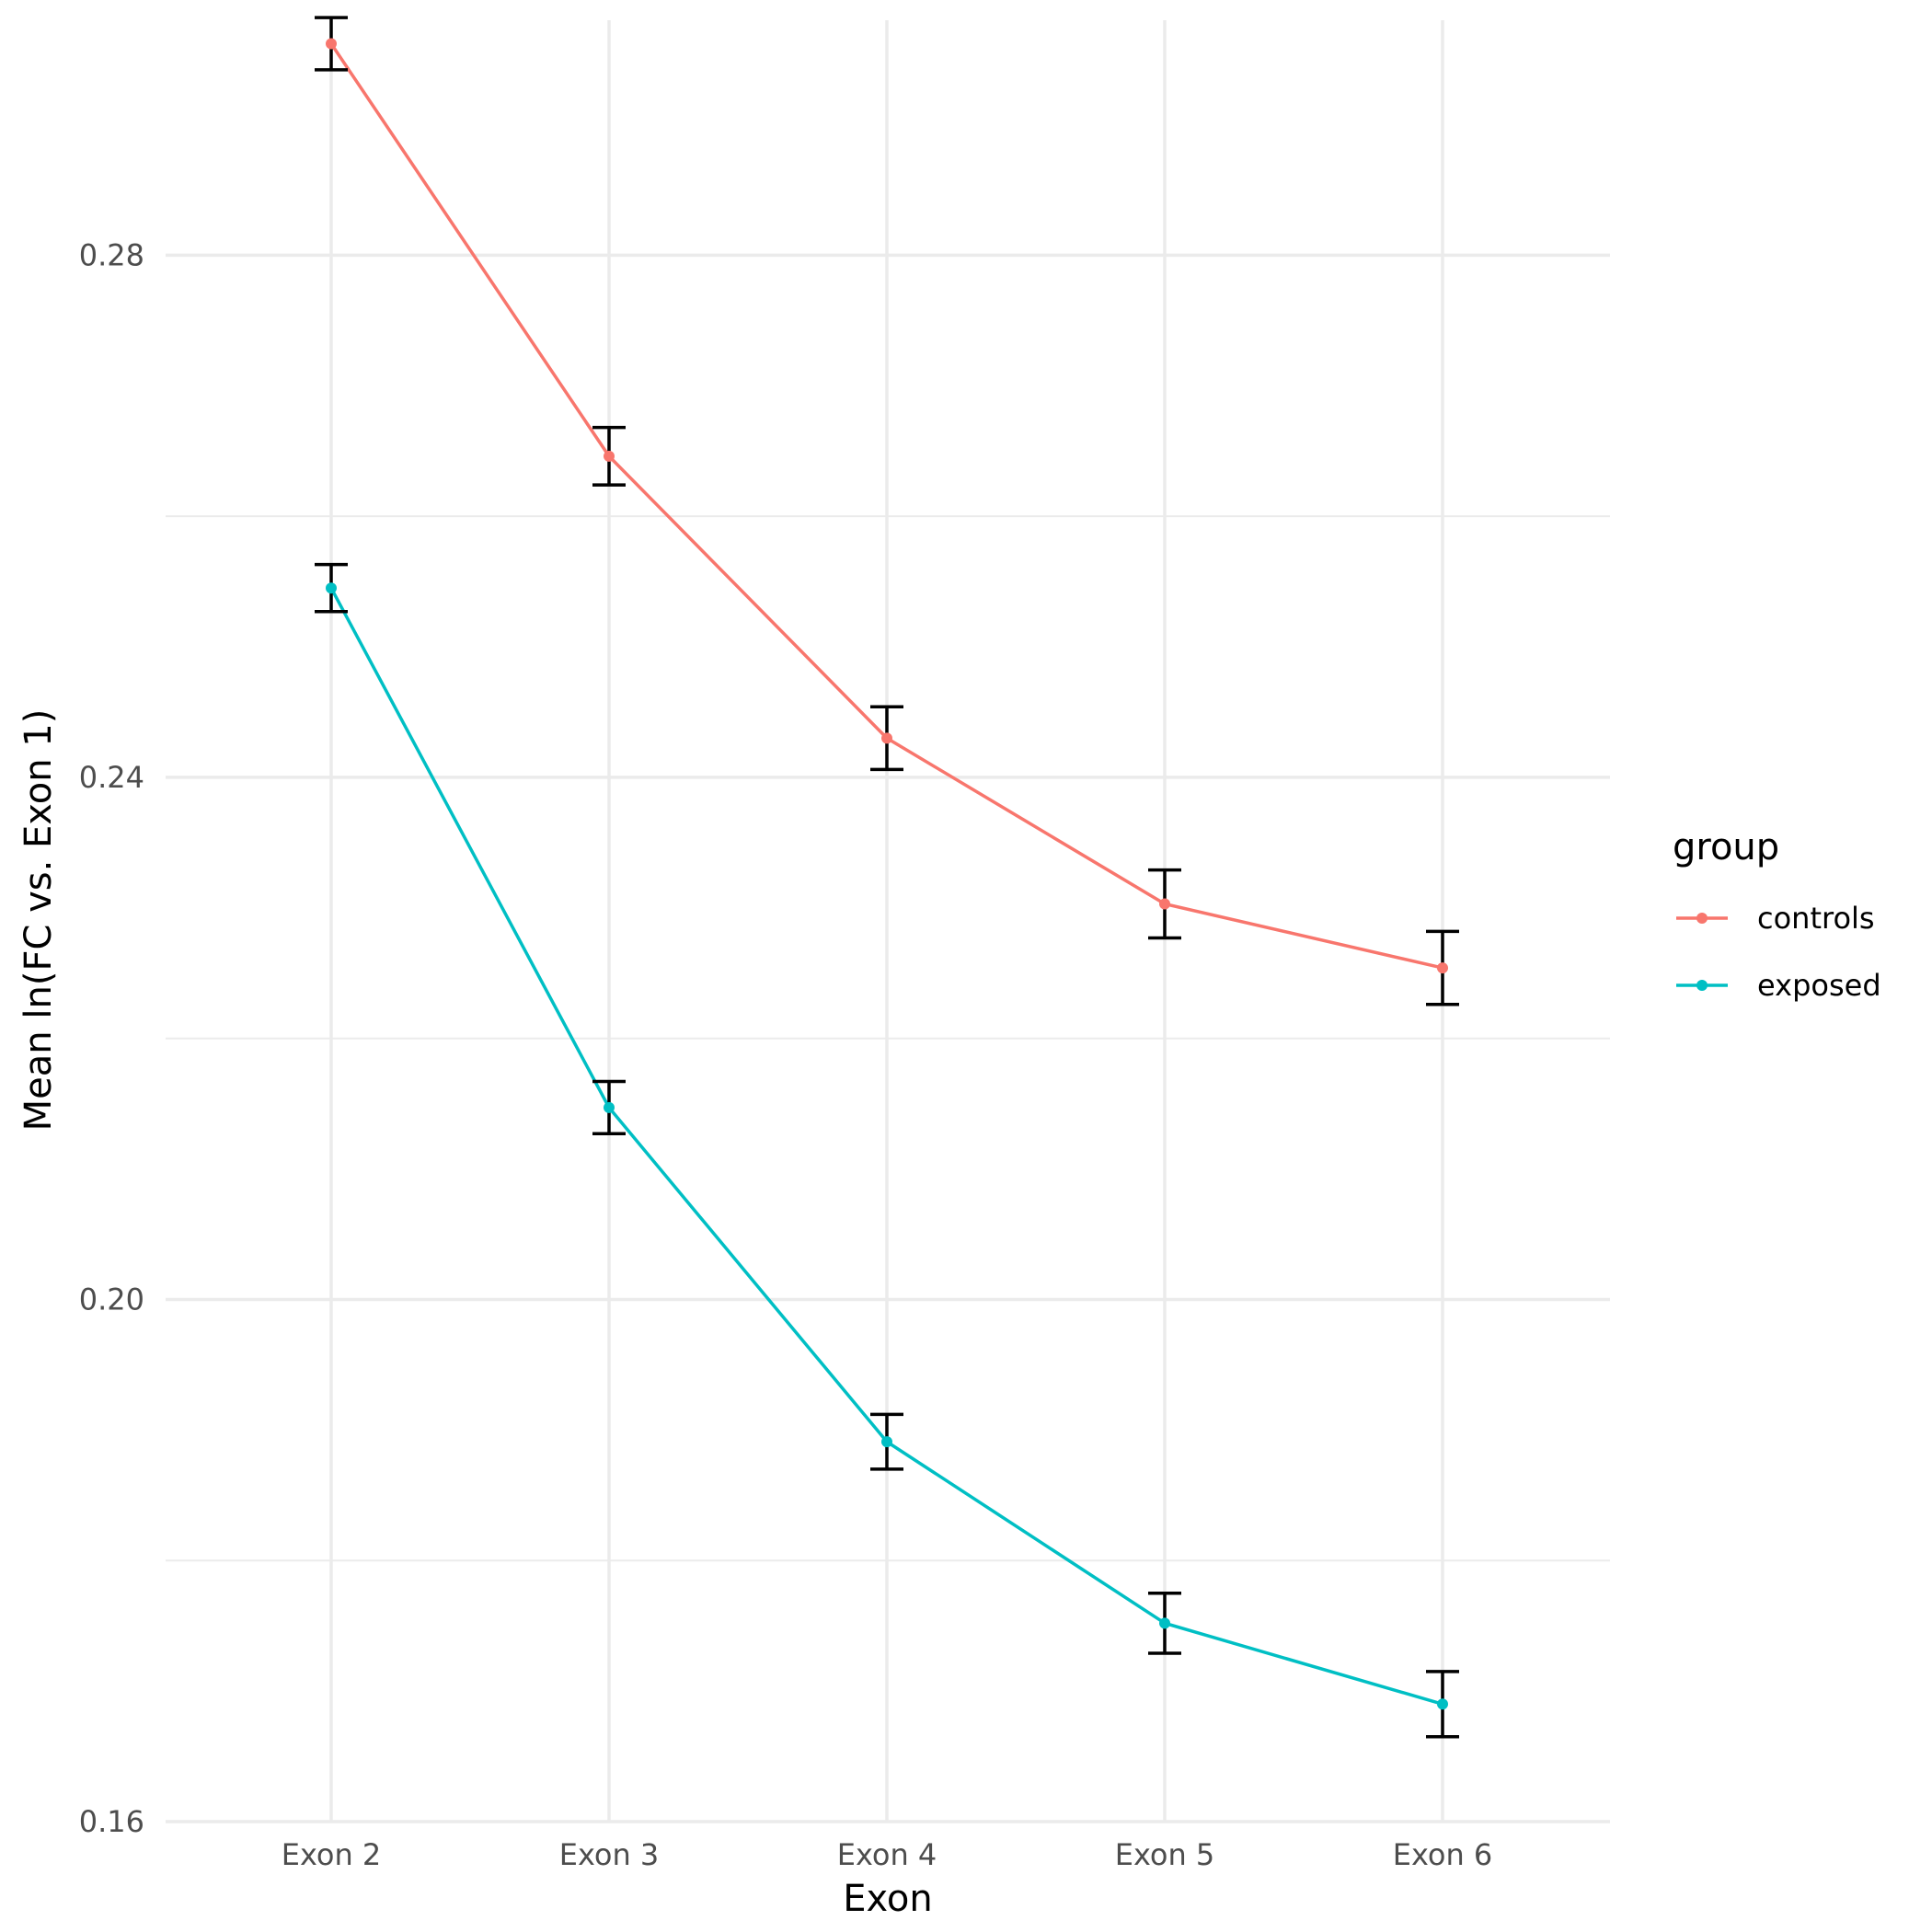 The width and height of the screenshot is (1932, 1932). I want to click on y-tick-label: 0.20, so click(111, 1299).